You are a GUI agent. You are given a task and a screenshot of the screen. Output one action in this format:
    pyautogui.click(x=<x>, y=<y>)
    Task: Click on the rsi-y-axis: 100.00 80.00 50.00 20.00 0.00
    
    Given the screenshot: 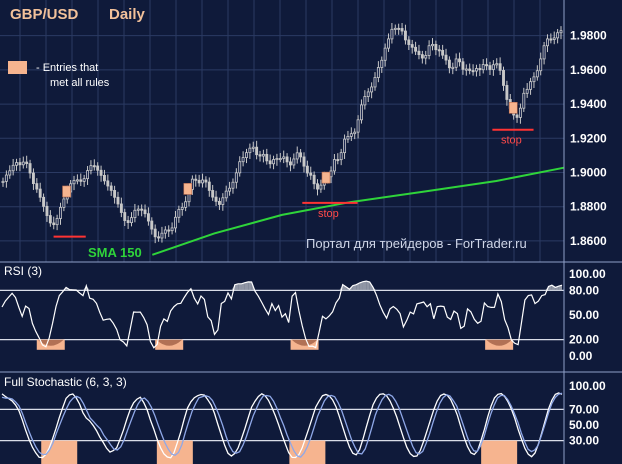 What is the action you would take?
    pyautogui.click(x=587, y=315)
    